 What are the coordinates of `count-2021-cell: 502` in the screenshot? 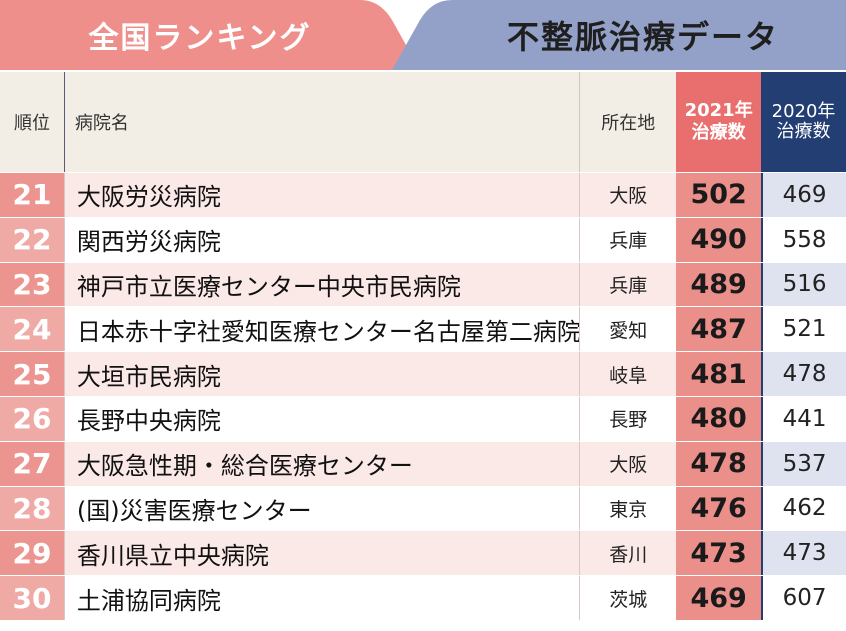 It's located at (719, 195).